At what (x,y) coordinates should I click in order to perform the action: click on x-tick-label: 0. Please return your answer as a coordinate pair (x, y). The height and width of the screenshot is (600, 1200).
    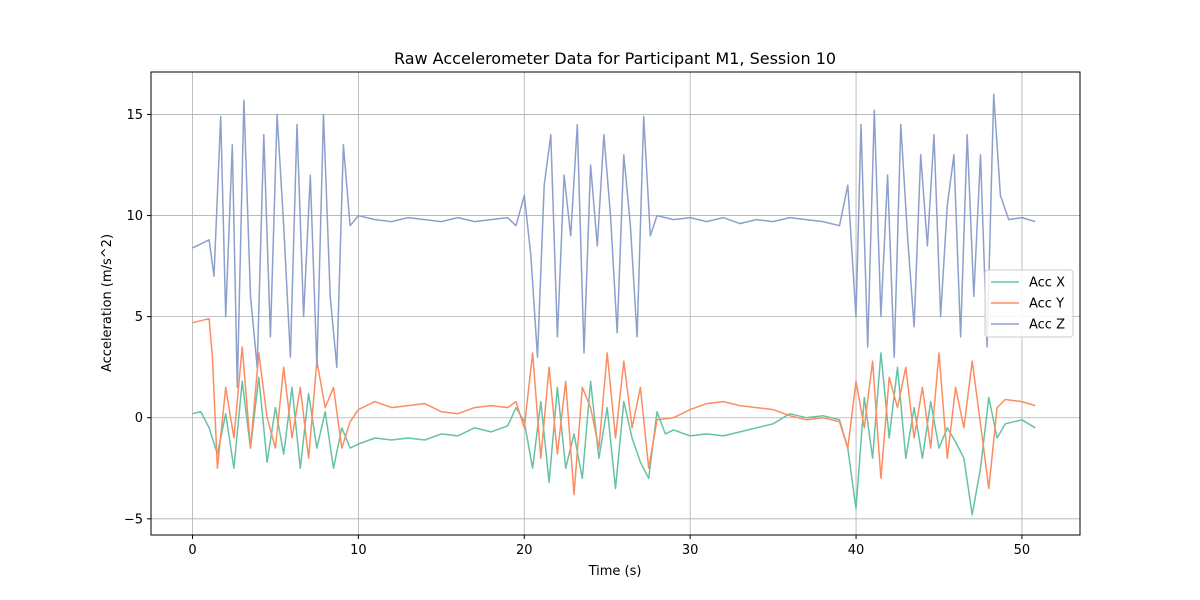
    Looking at the image, I should click on (192, 550).